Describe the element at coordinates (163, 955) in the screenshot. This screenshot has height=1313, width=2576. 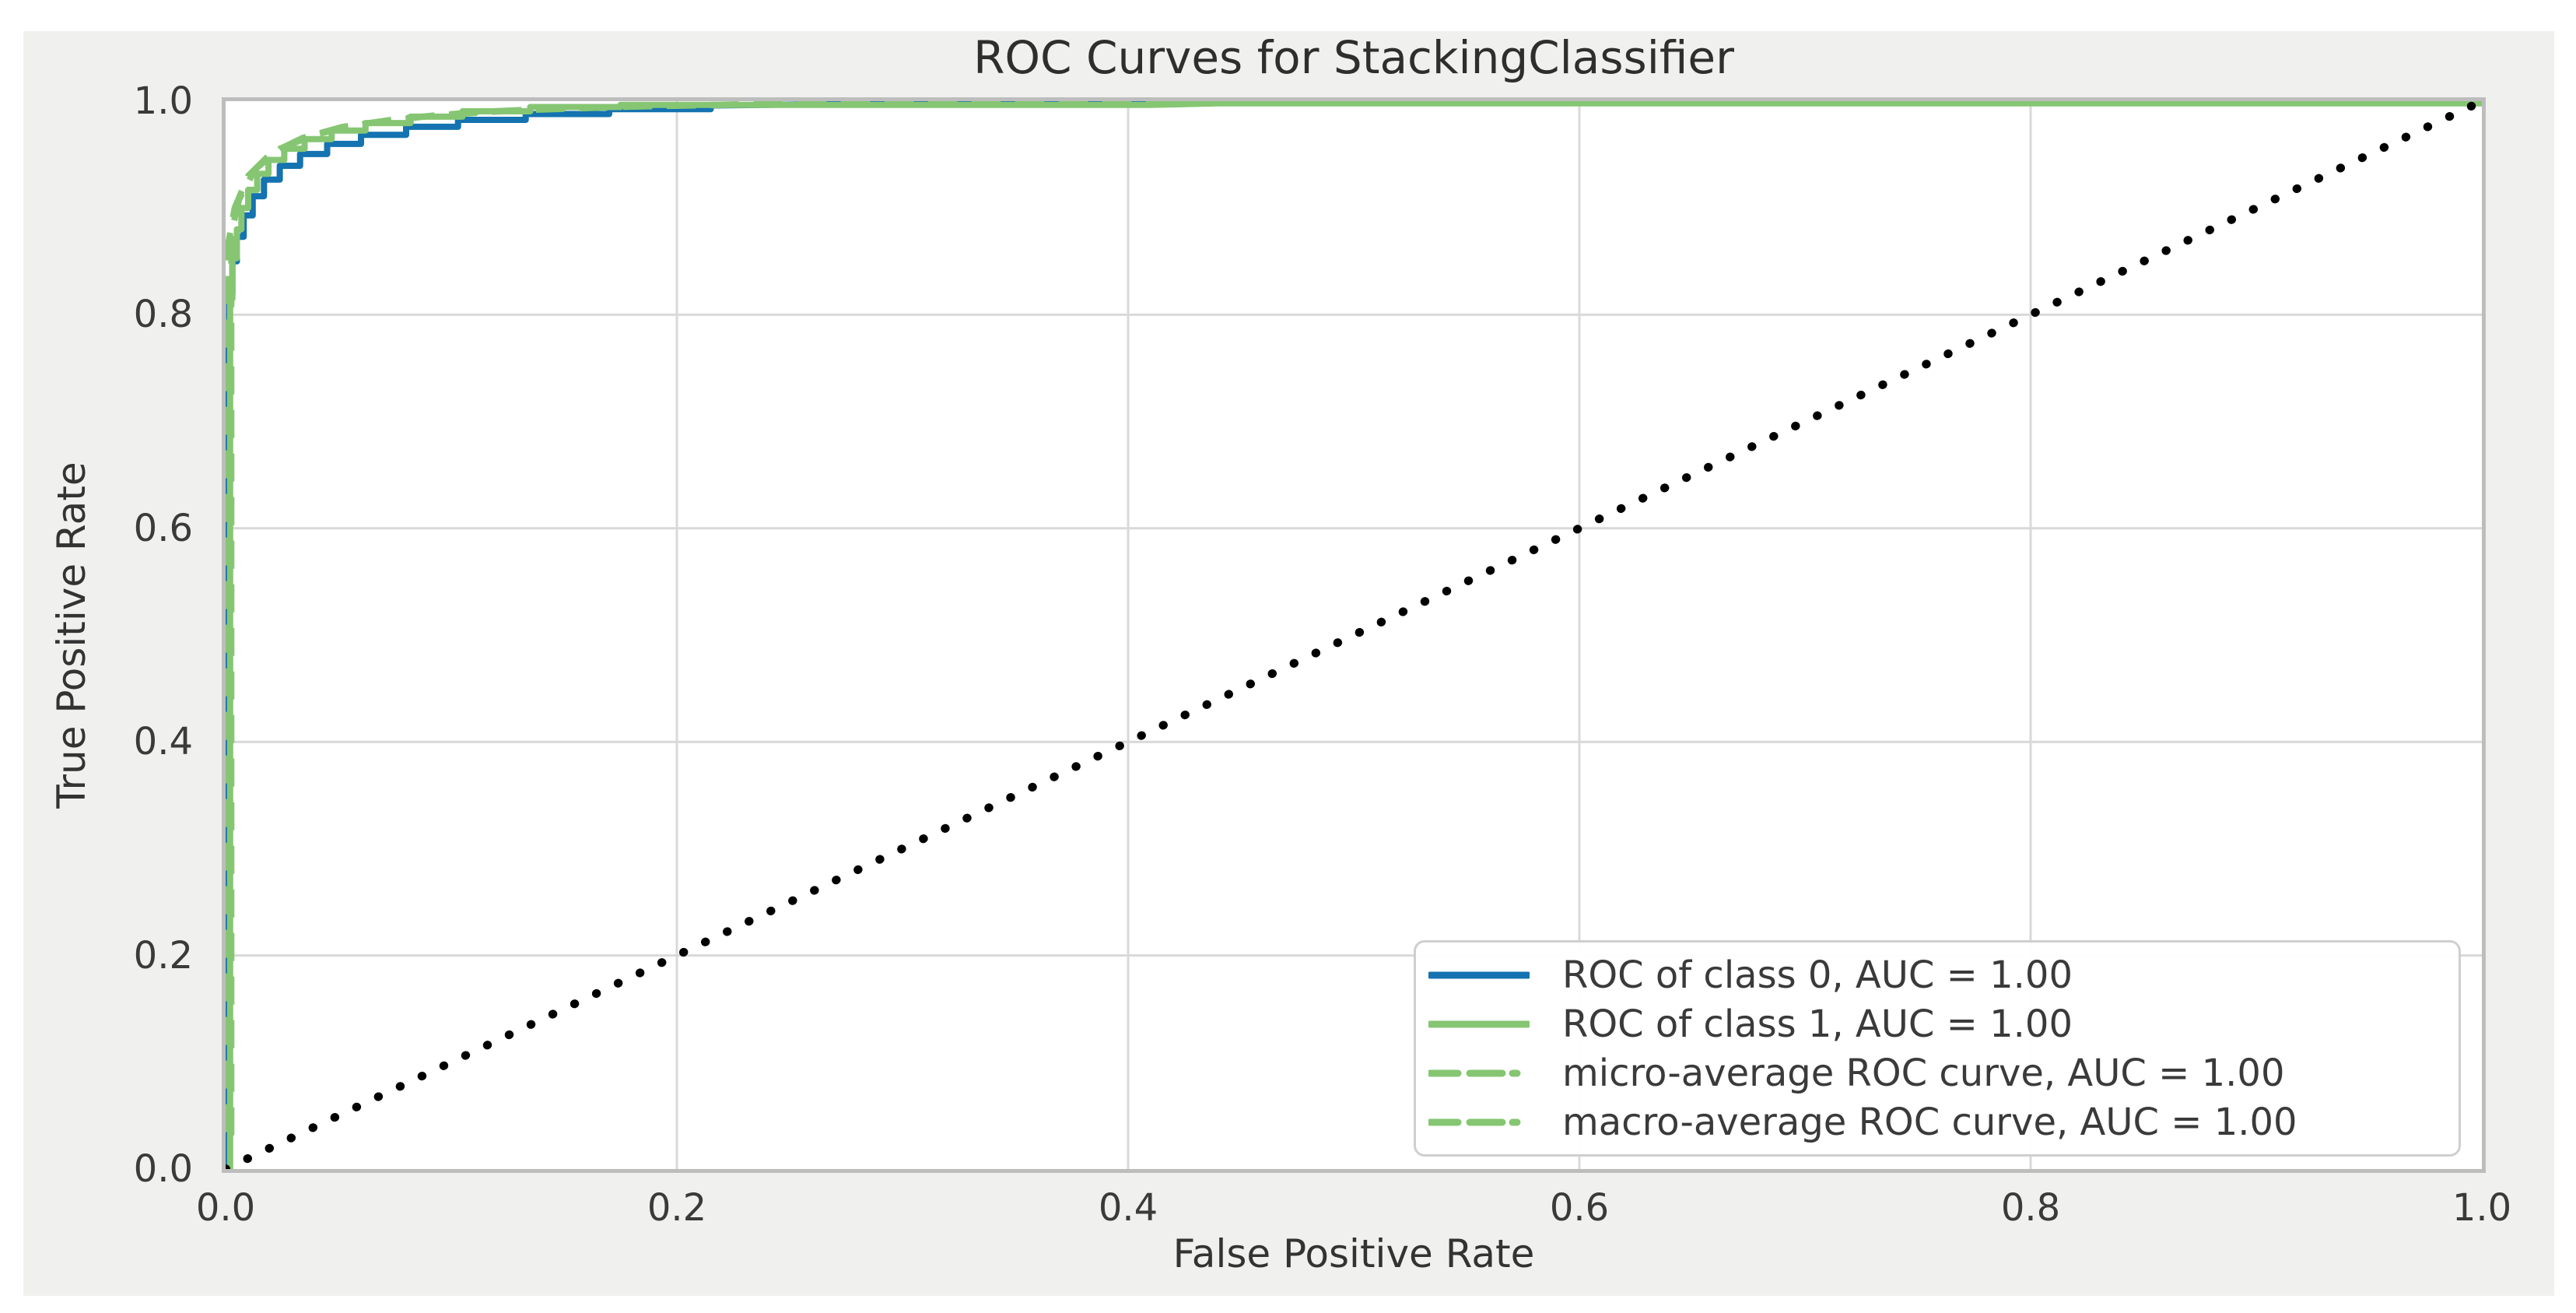
I see `y-tick-label: 0.2` at that location.